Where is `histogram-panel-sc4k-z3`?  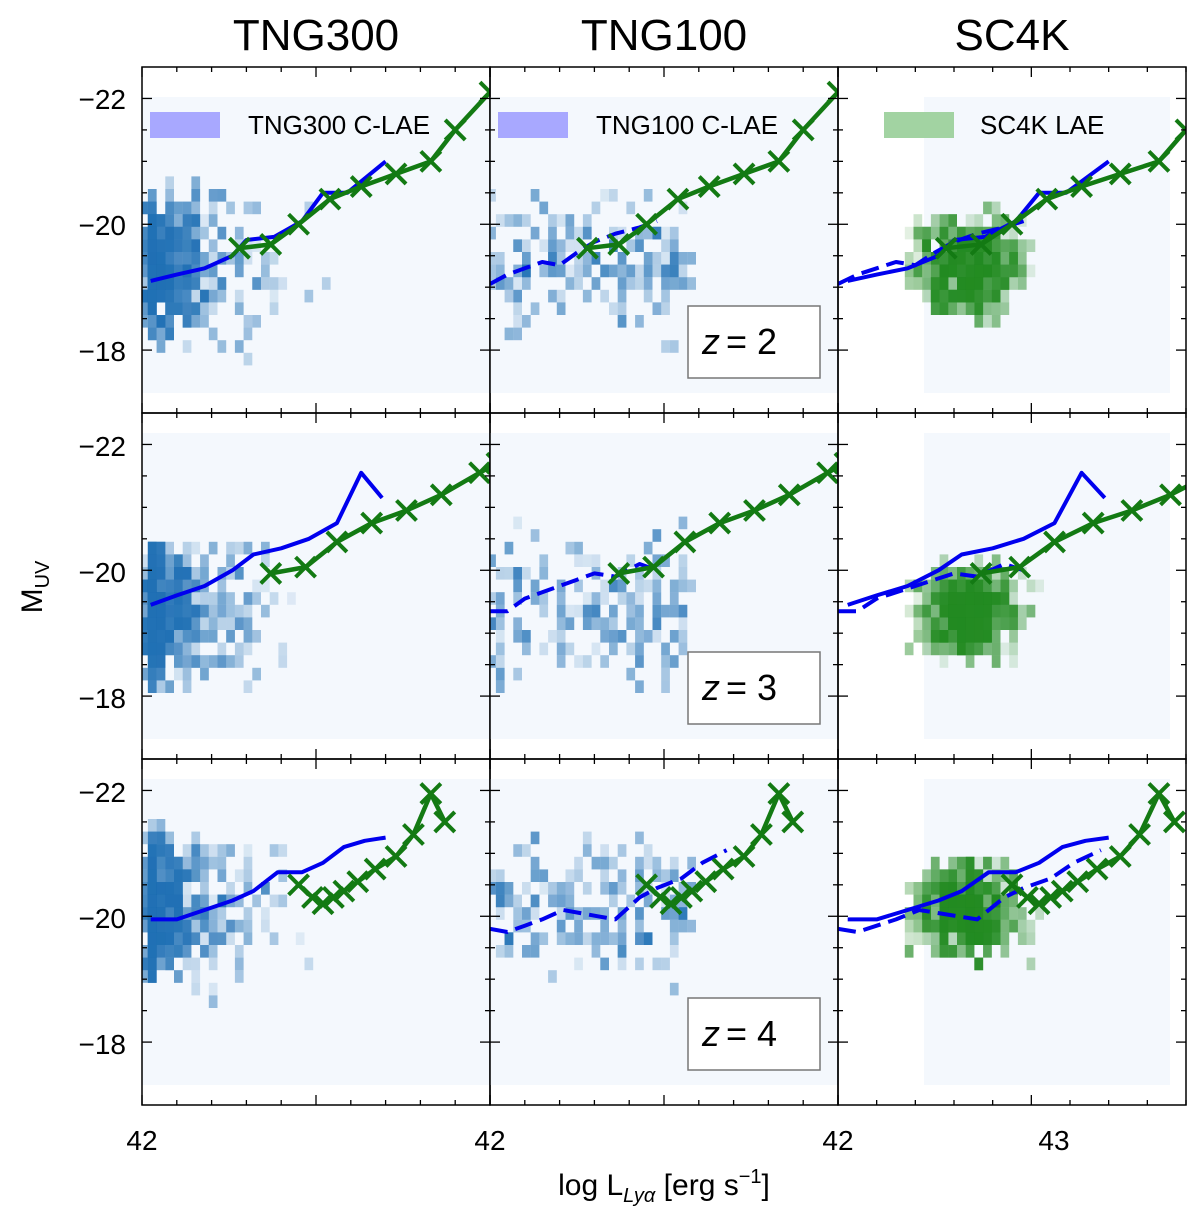 histogram-panel-sc4k-z3 is located at coordinates (1012, 586).